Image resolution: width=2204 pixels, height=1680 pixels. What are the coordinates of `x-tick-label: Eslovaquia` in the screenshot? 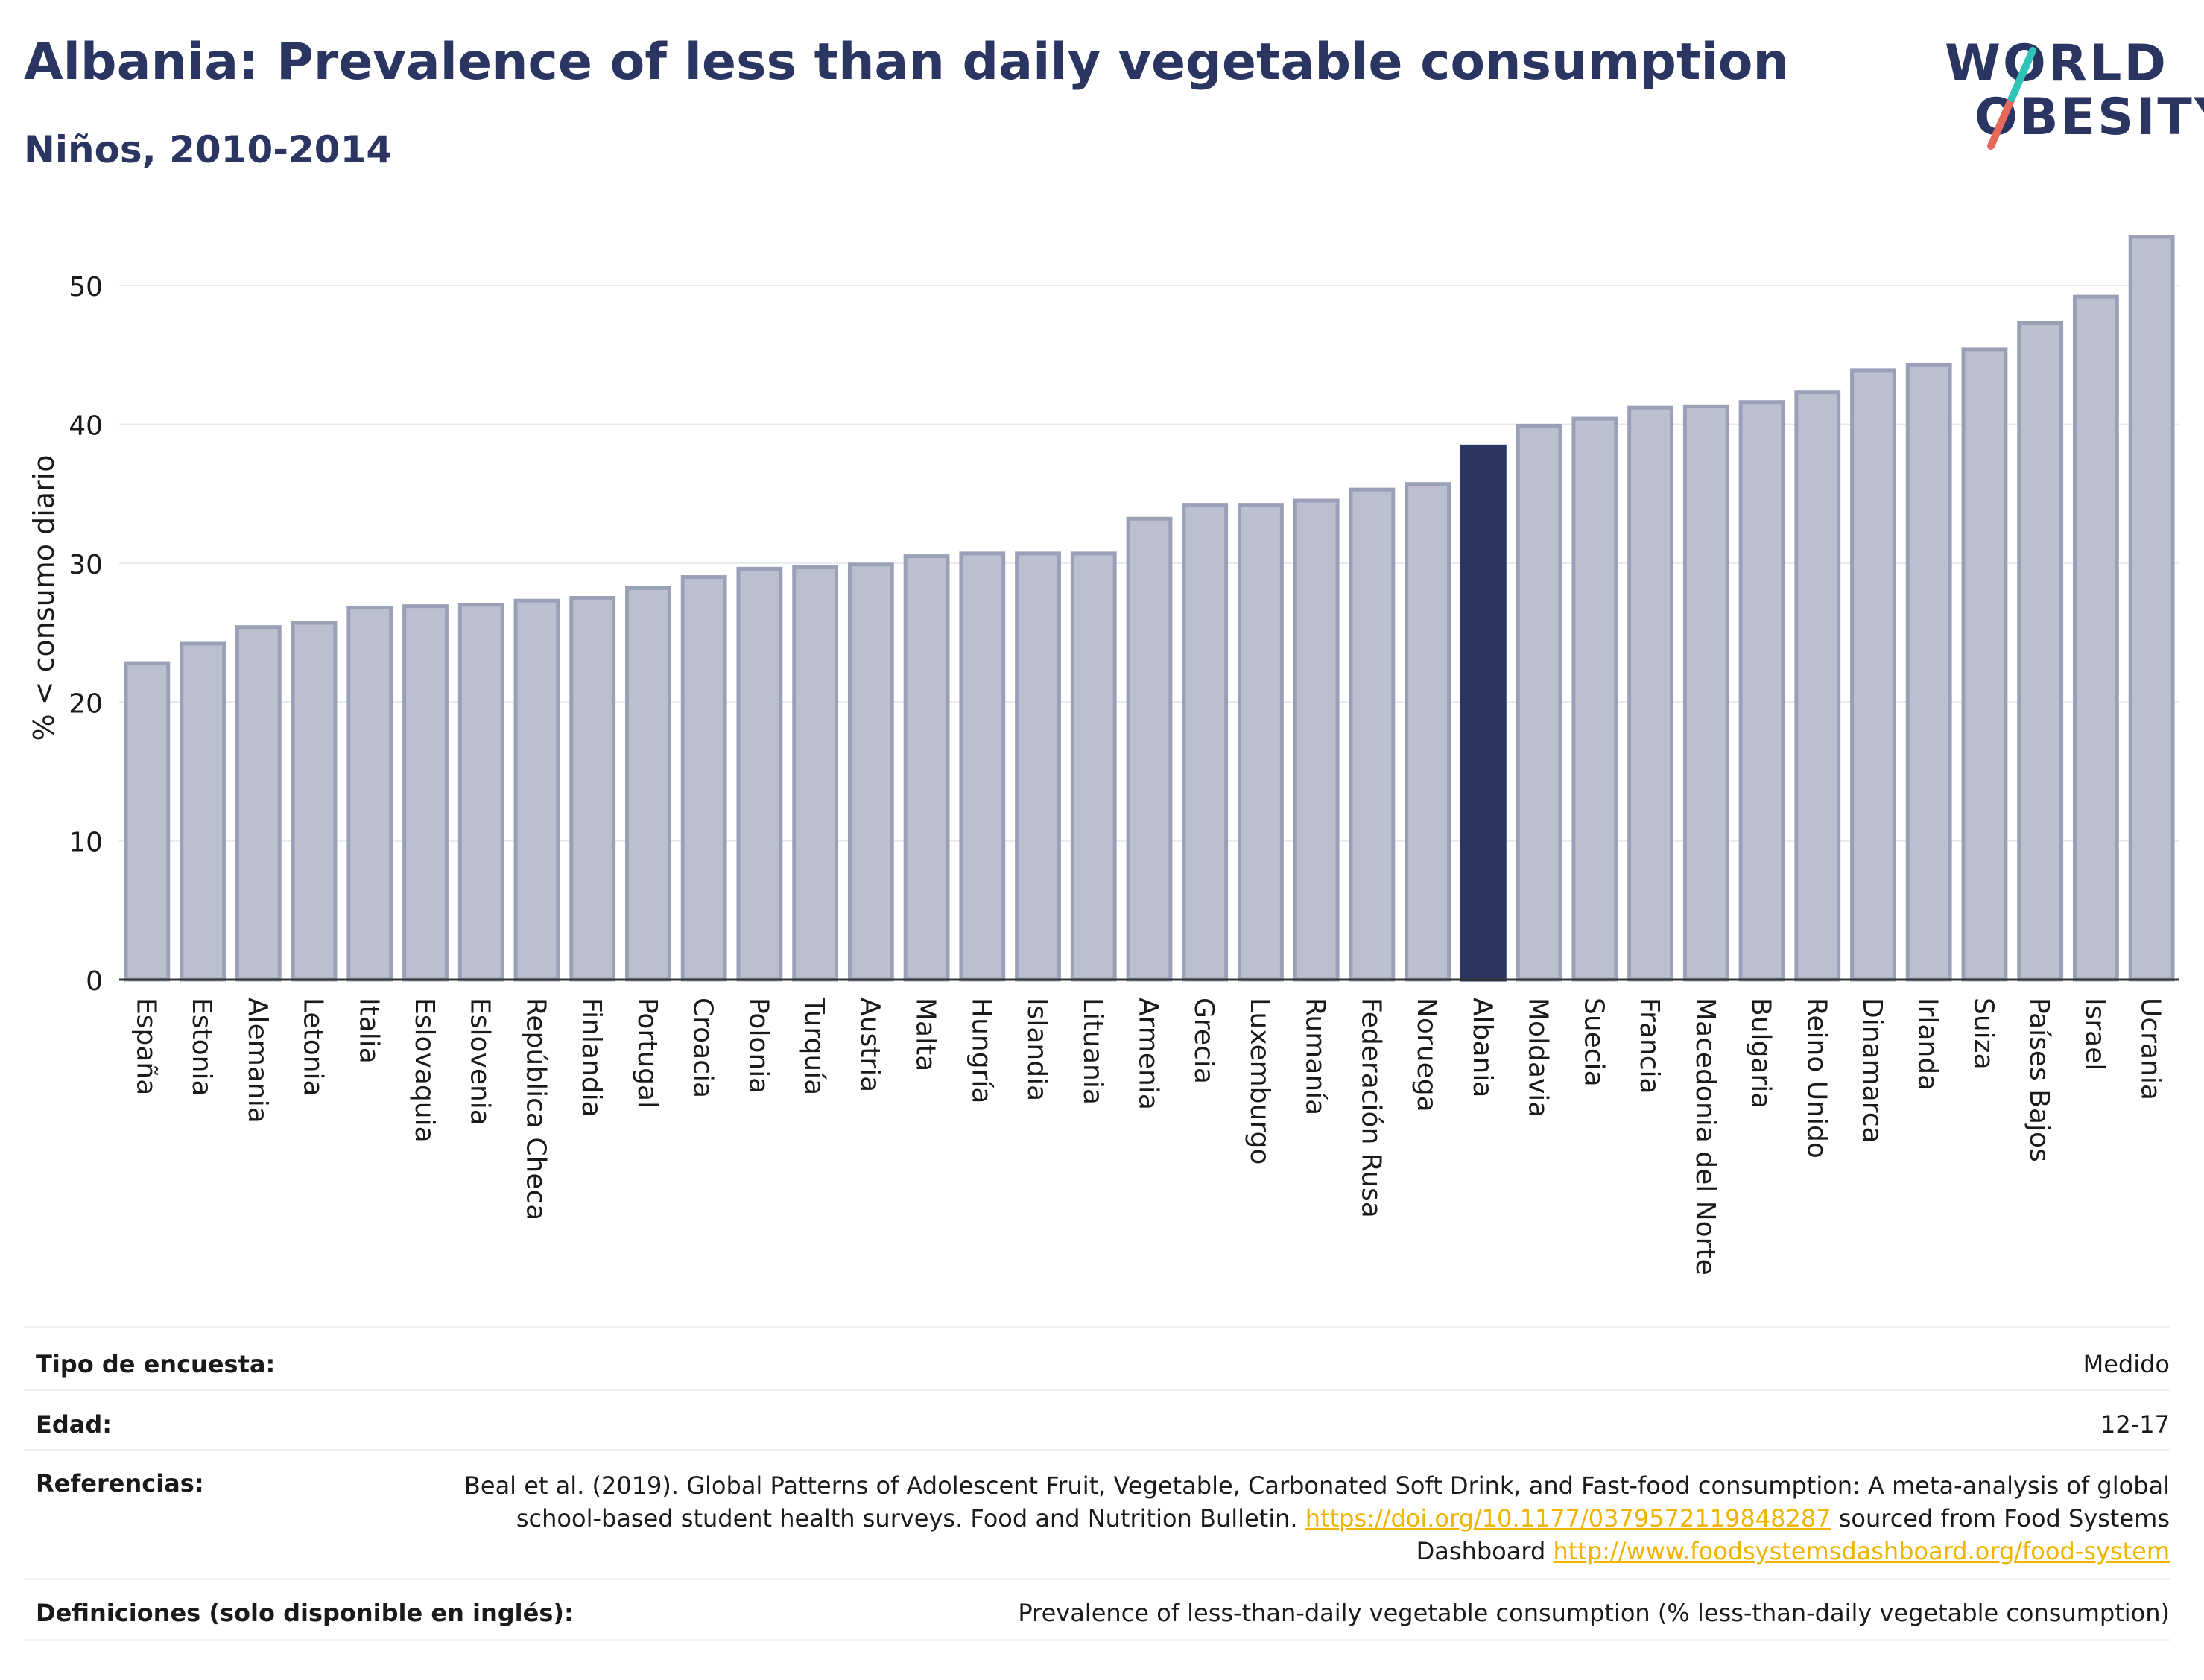 It's located at (424, 1070).